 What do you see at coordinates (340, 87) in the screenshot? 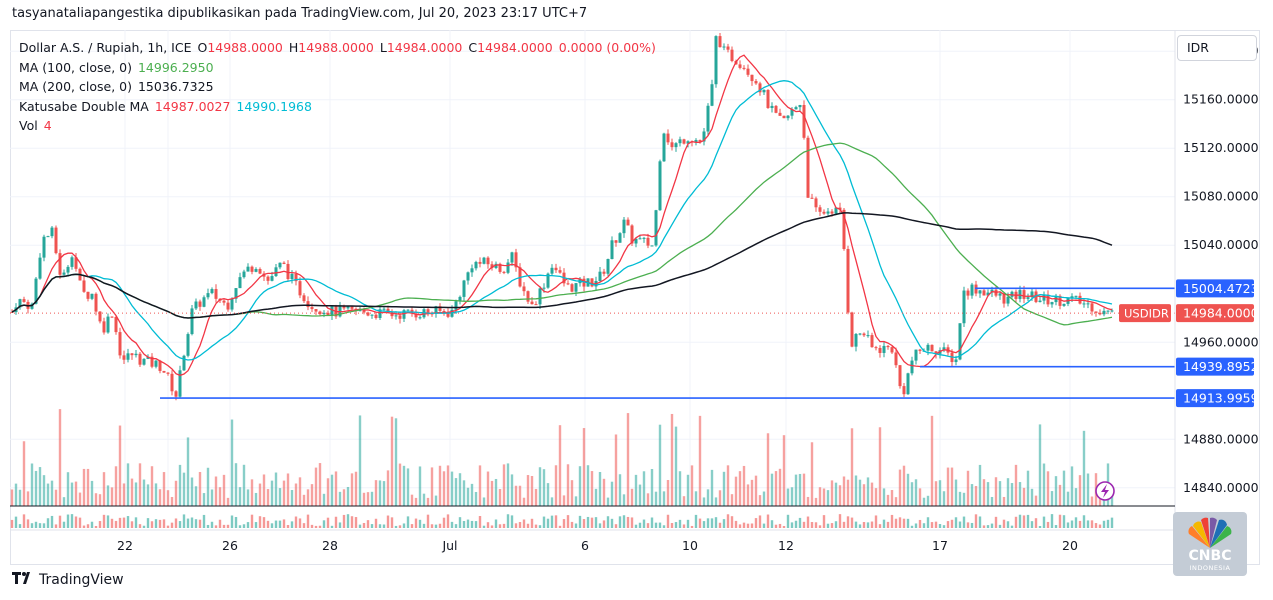
I see `legend-ma200-row: MA (200, close, 0) 15036.7325` at bounding box center [340, 87].